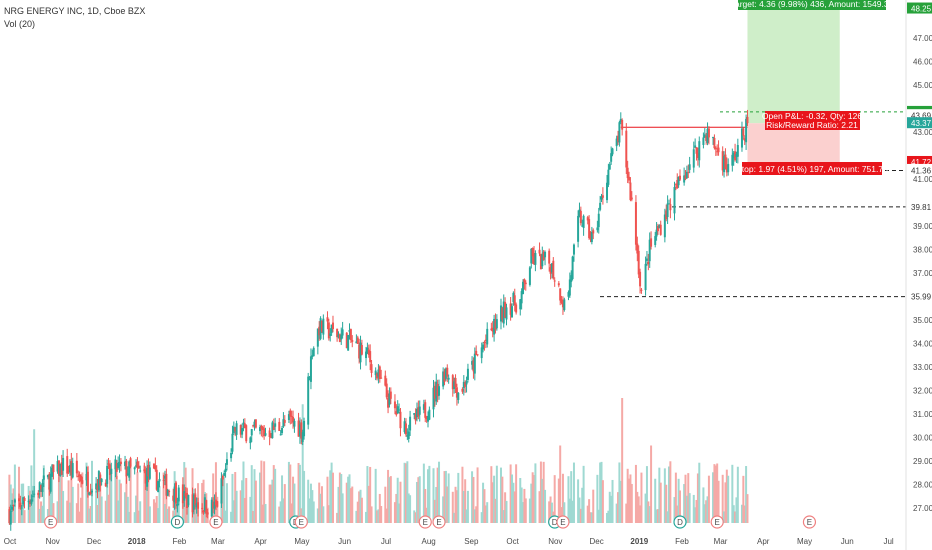  What do you see at coordinates (177, 522) in the screenshot?
I see `dividend-marker-icon: D` at bounding box center [177, 522].